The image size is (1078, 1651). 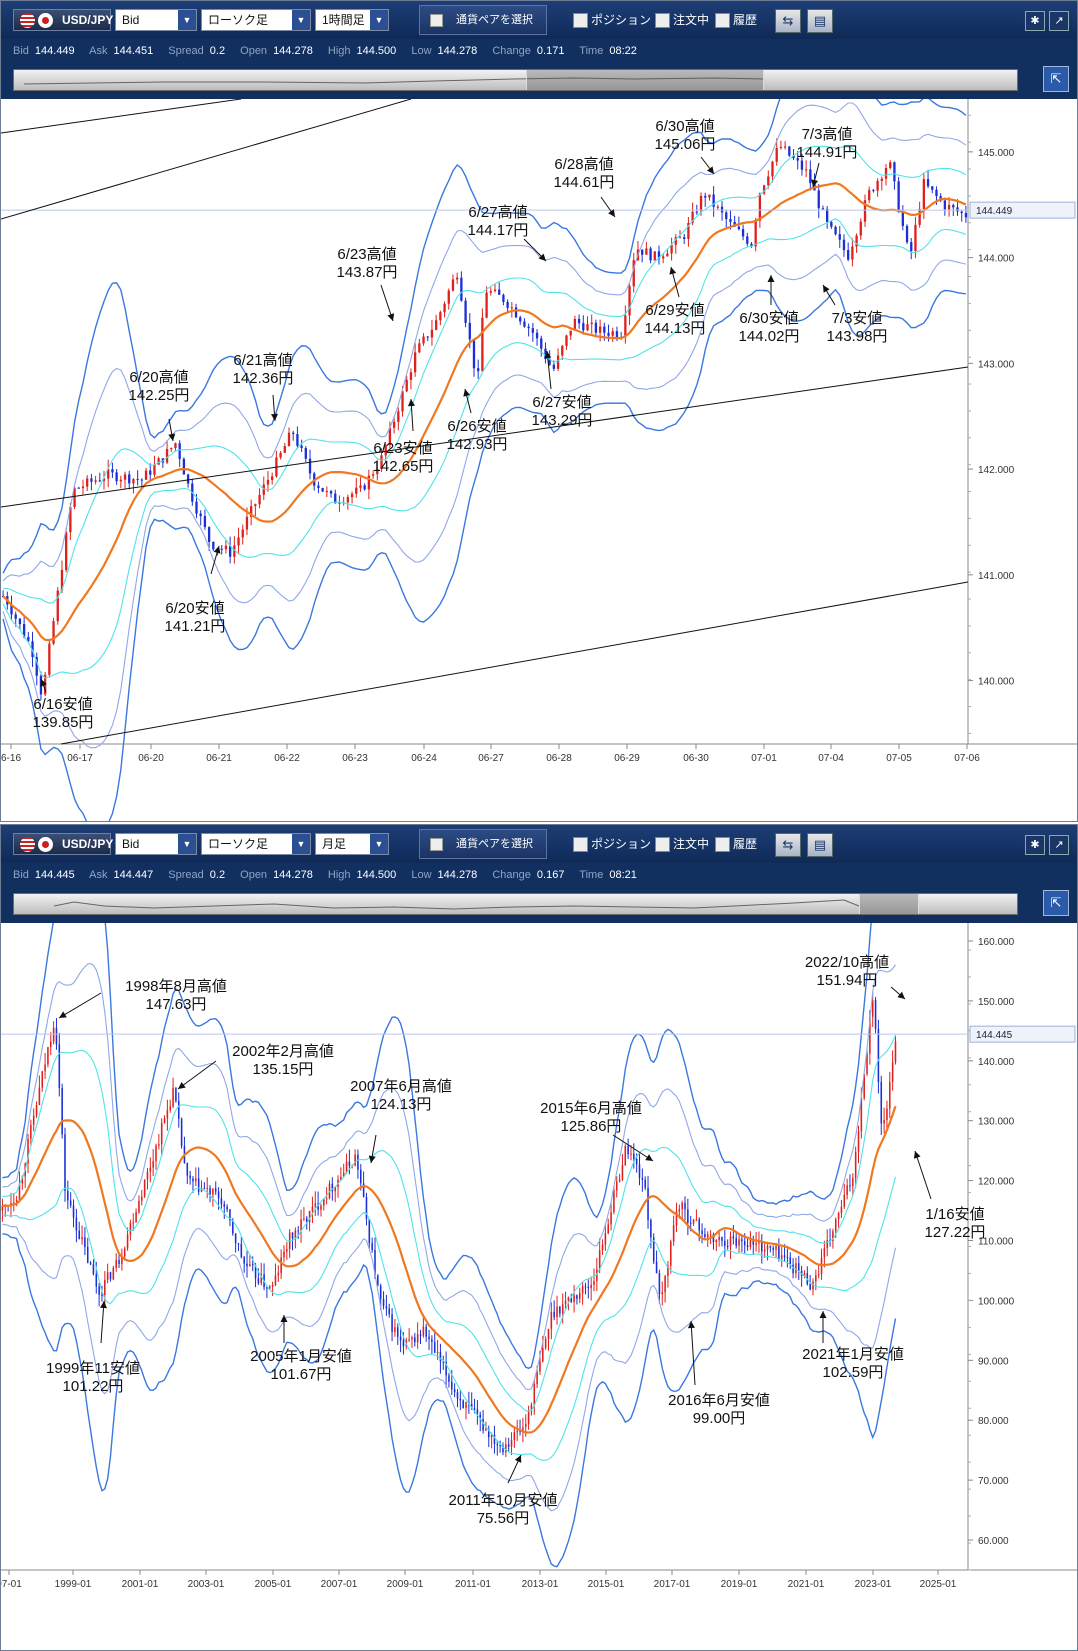 What do you see at coordinates (262, 360) in the screenshot?
I see `annotation-label: 6/21高値` at bounding box center [262, 360].